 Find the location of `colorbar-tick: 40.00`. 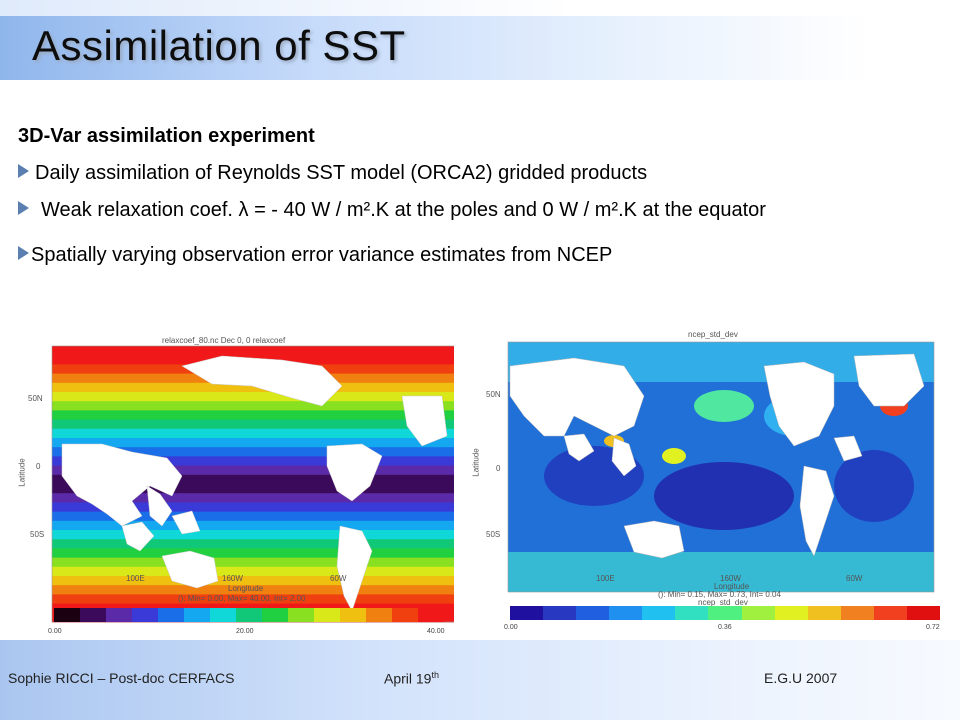

colorbar-tick: 40.00 is located at coordinates (436, 631).